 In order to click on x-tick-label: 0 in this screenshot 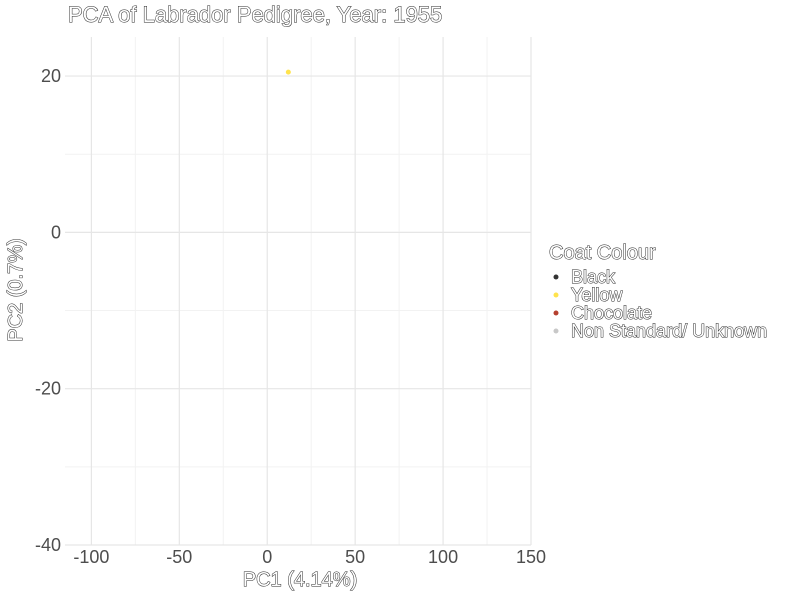, I will do `click(267, 557)`.